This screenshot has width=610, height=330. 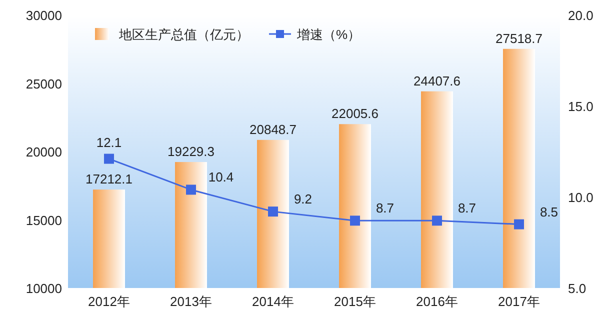 I want to click on legend-label: 增速（%）, so click(x=328, y=34).